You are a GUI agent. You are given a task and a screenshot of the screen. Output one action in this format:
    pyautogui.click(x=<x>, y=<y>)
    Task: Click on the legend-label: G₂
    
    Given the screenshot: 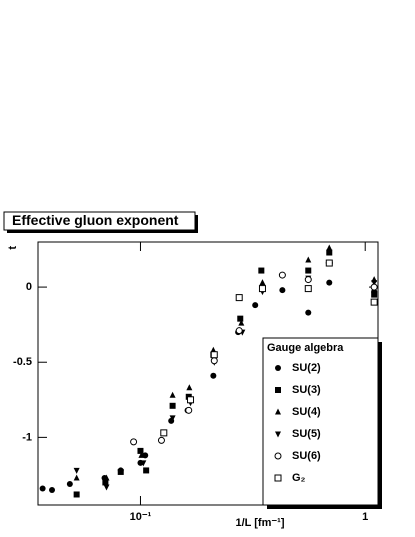 What is the action you would take?
    pyautogui.click(x=299, y=478)
    